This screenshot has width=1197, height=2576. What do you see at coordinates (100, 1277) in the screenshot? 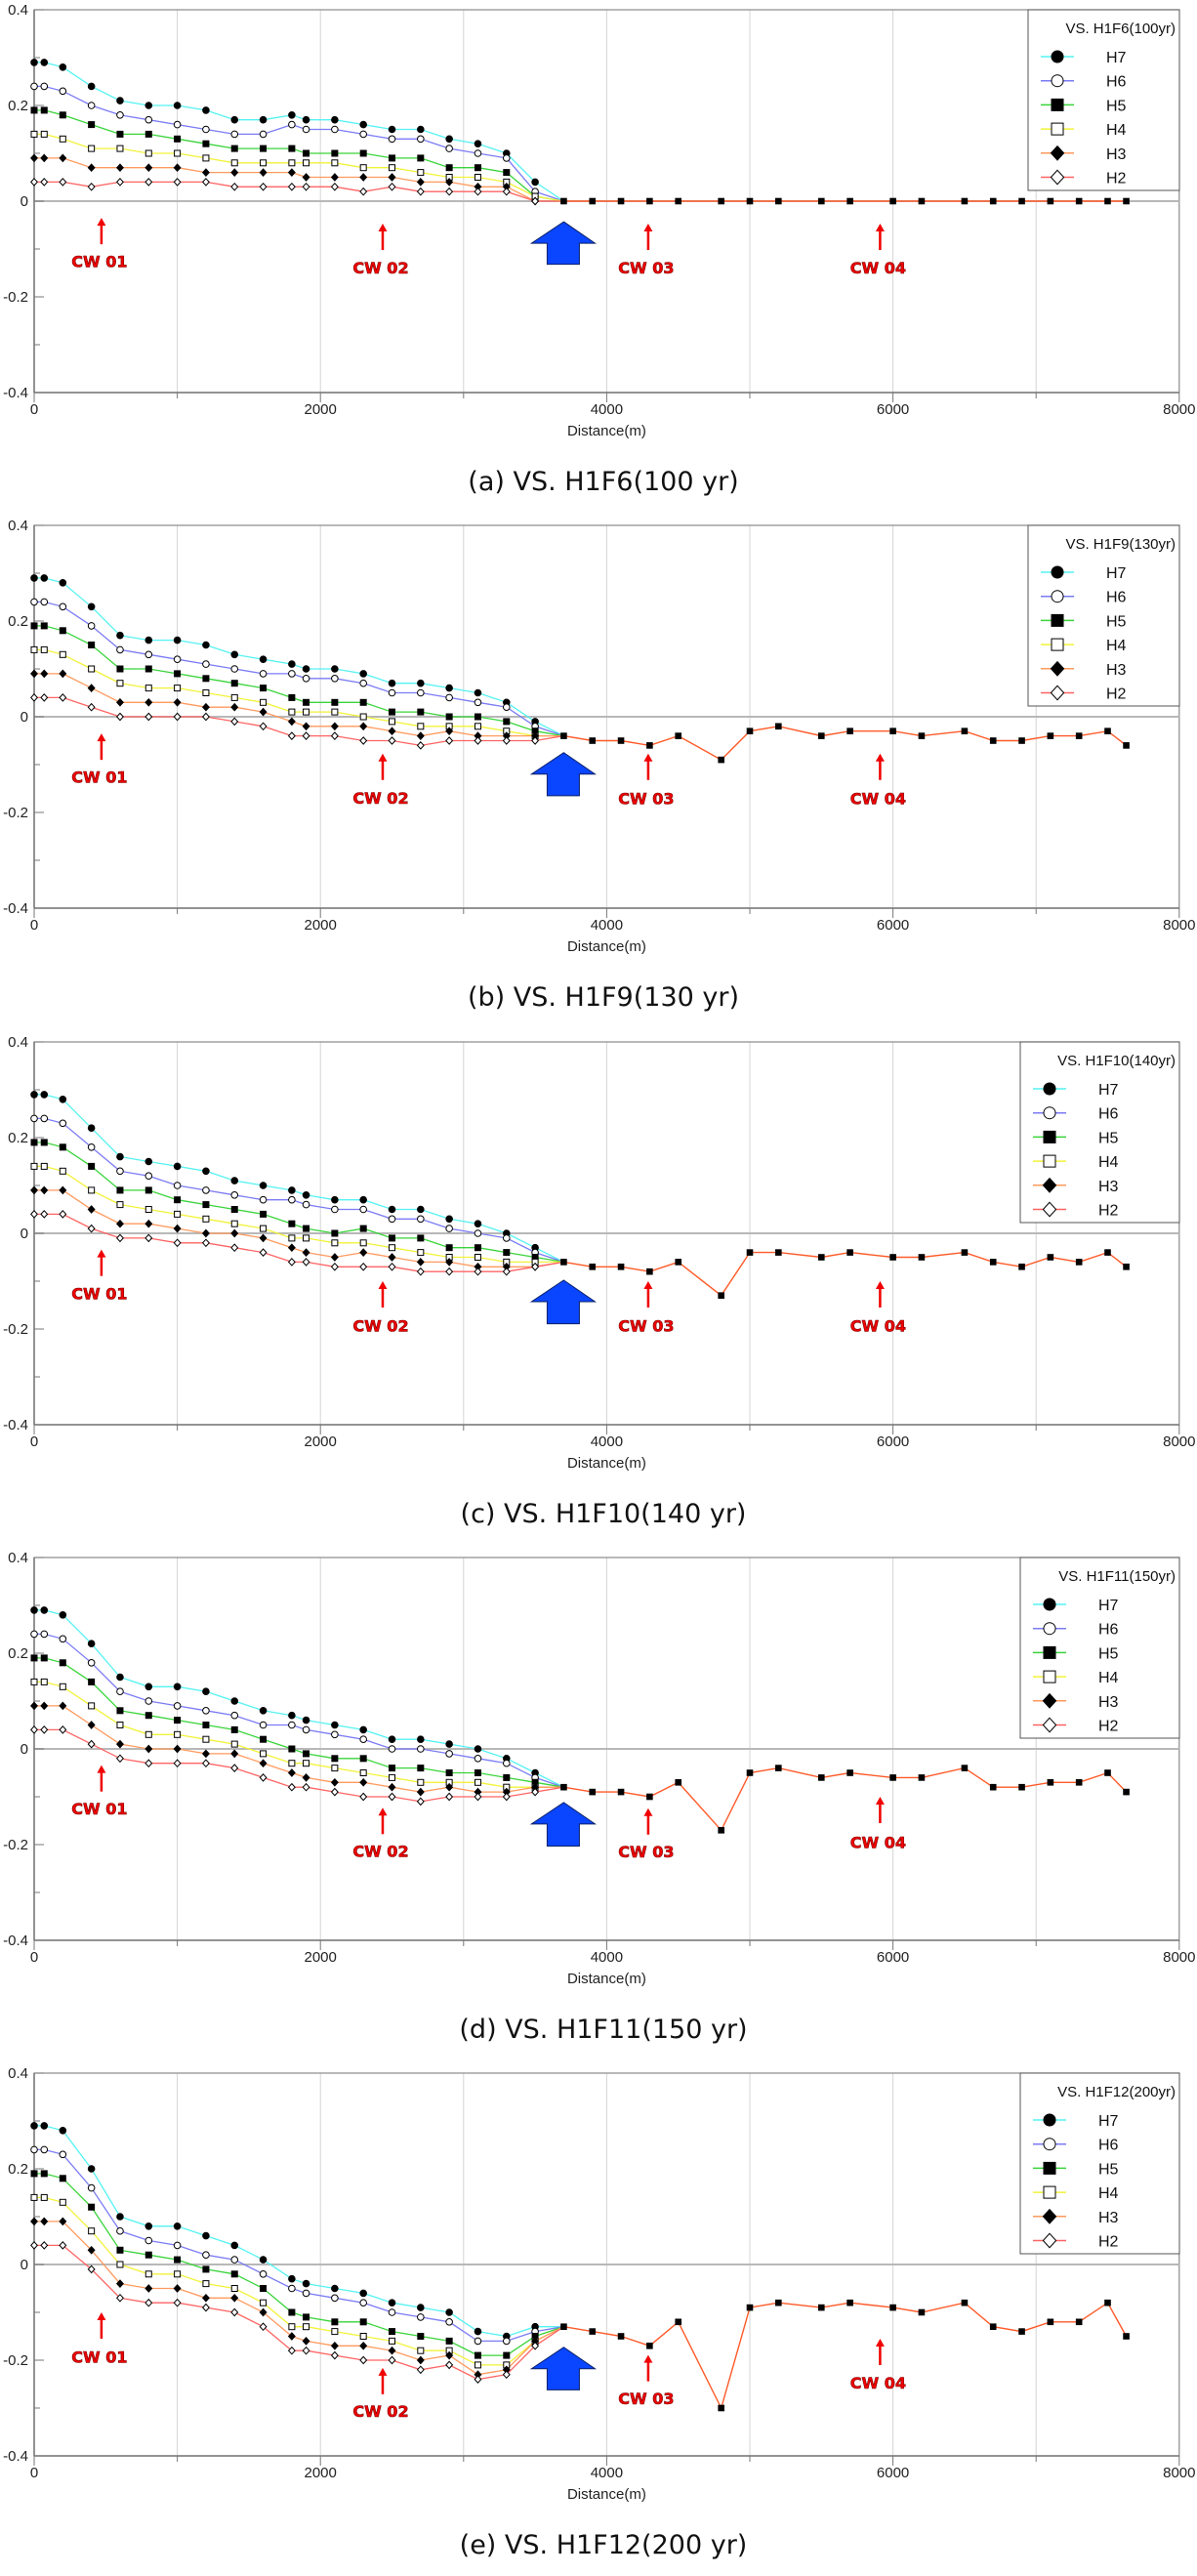
I see `cw-annotation: CW 01` at bounding box center [100, 1277].